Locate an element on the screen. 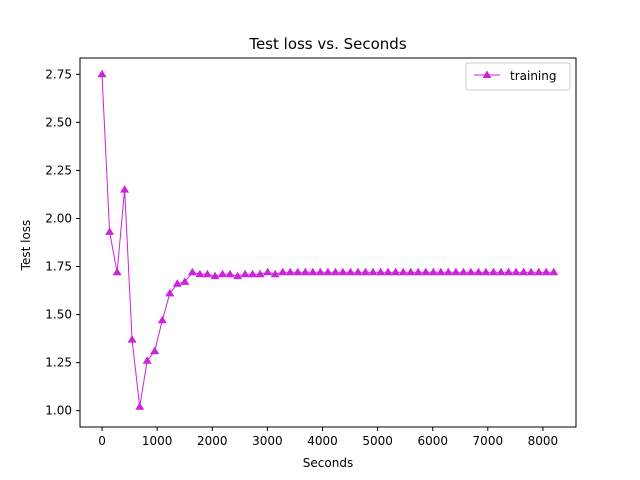 This screenshot has width=640, height=480. legend-entry-training: training is located at coordinates (533, 76).